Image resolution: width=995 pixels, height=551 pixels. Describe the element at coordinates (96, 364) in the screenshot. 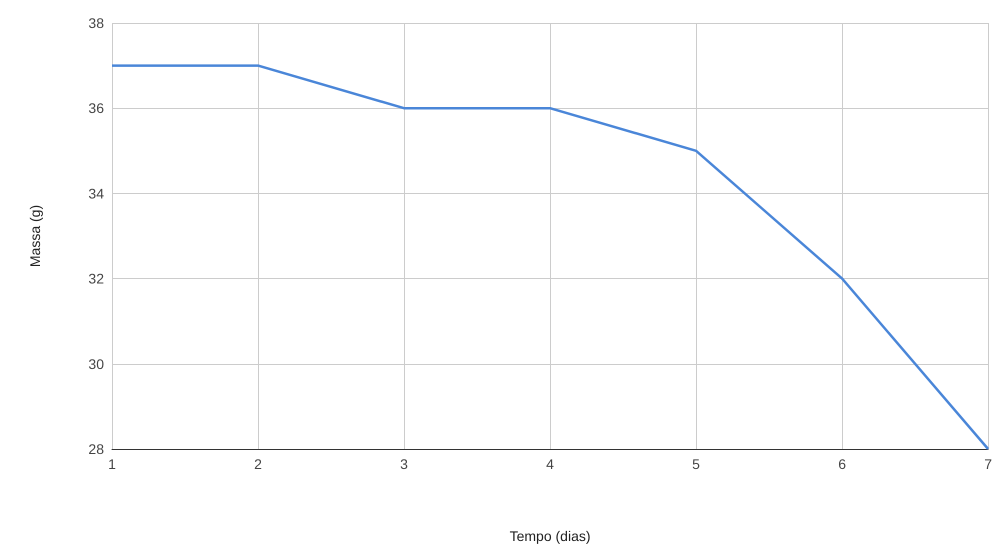

I see `y-tick-label: 30` at that location.